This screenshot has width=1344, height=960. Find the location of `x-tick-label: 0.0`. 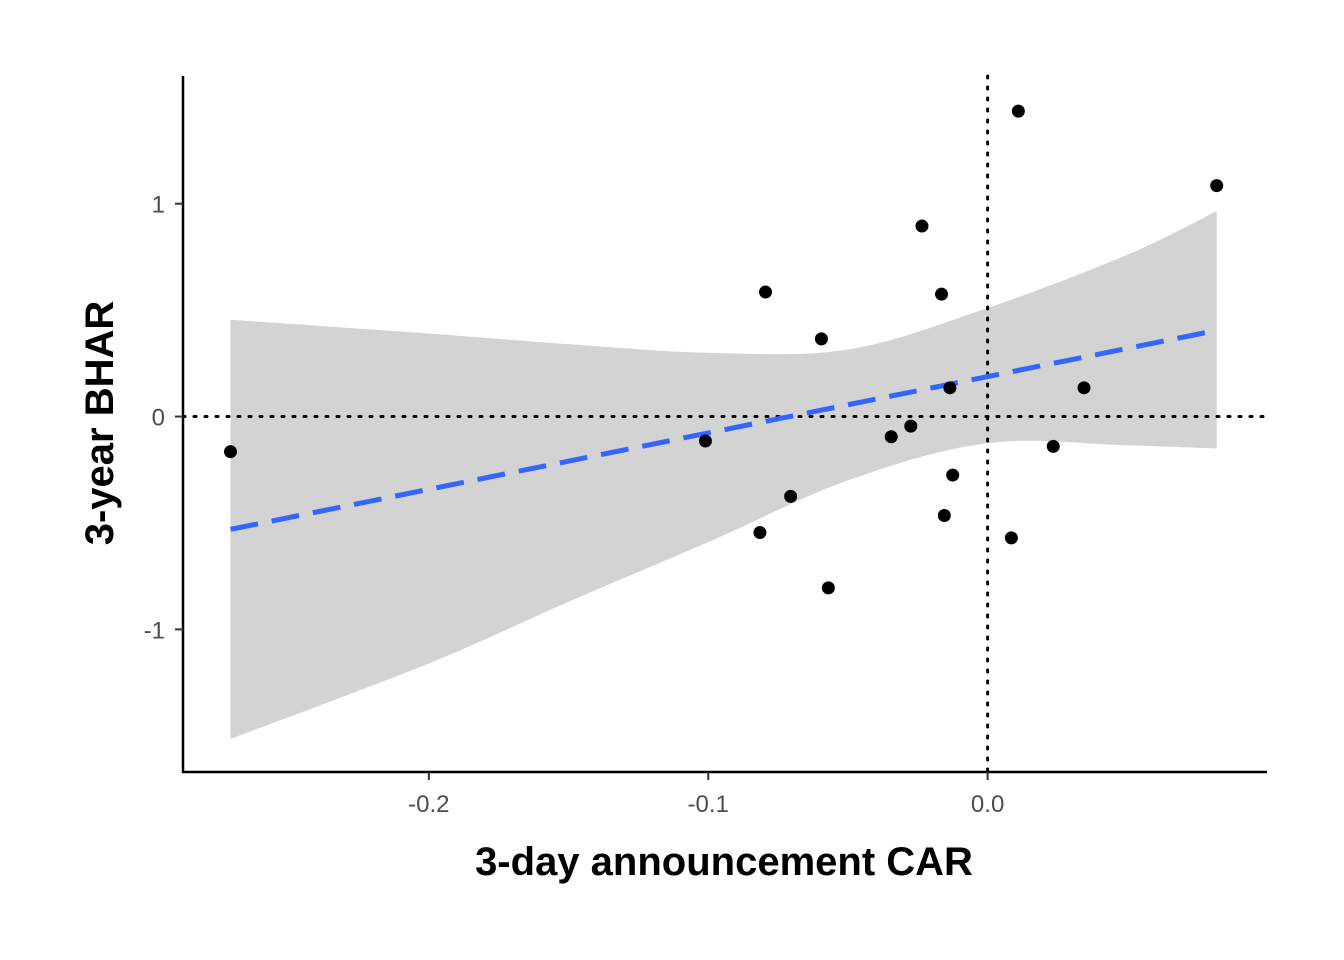

x-tick-label: 0.0 is located at coordinates (987, 804).